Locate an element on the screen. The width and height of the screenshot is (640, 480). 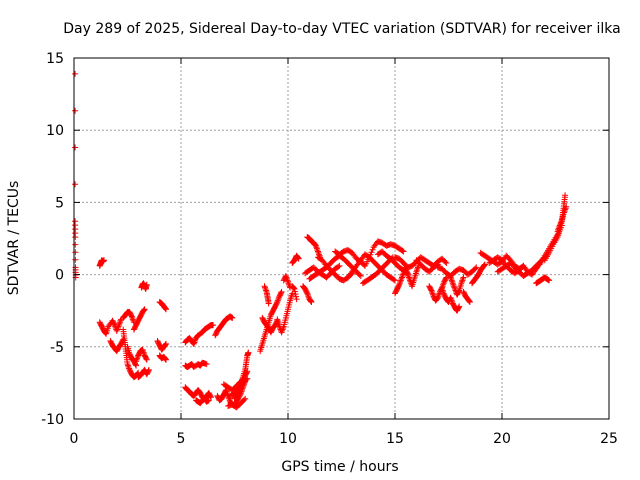
x-axis-label: GPS time / hours is located at coordinates (339, 467).